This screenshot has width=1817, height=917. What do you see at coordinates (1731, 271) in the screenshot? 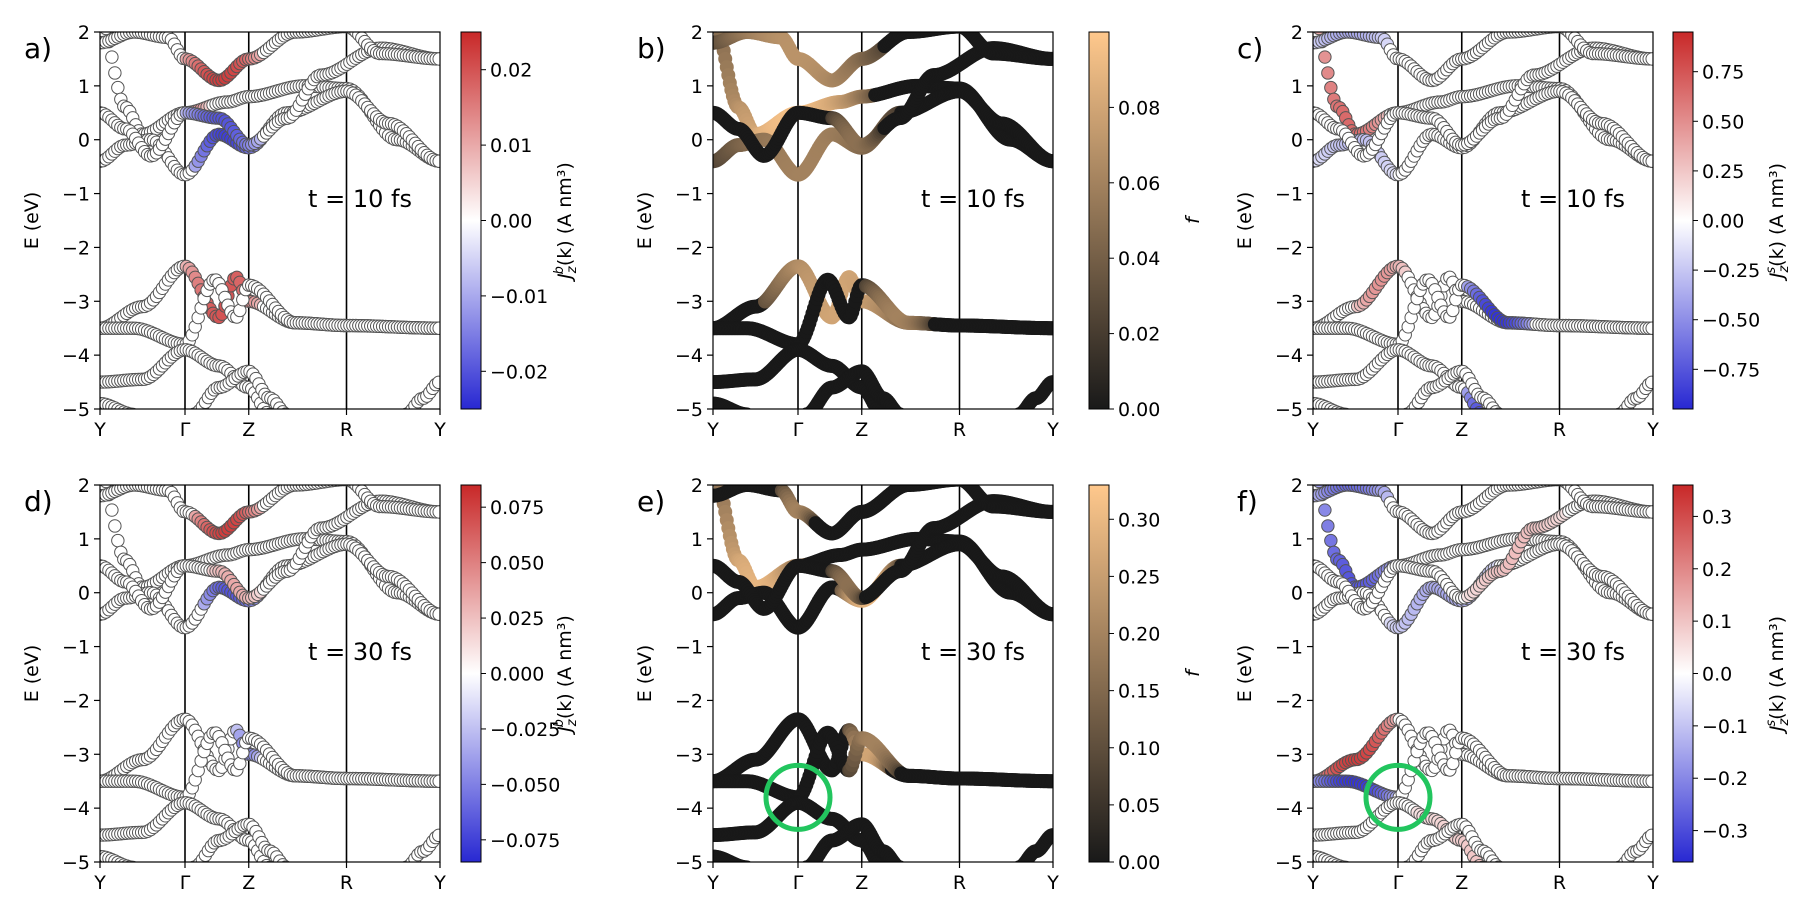
I see `colorbar-tick-label: −0.25` at bounding box center [1731, 271].